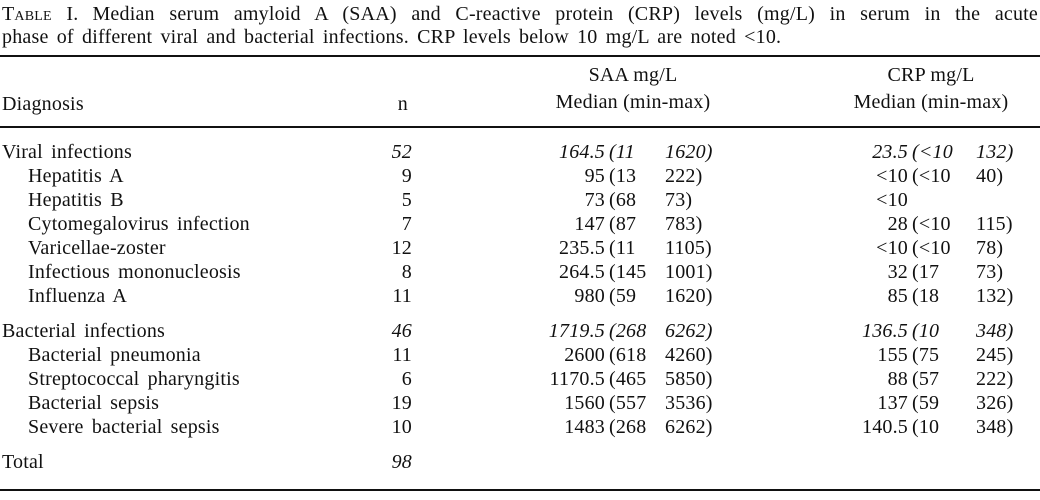  I want to click on saa-cell, so click(566, 462).